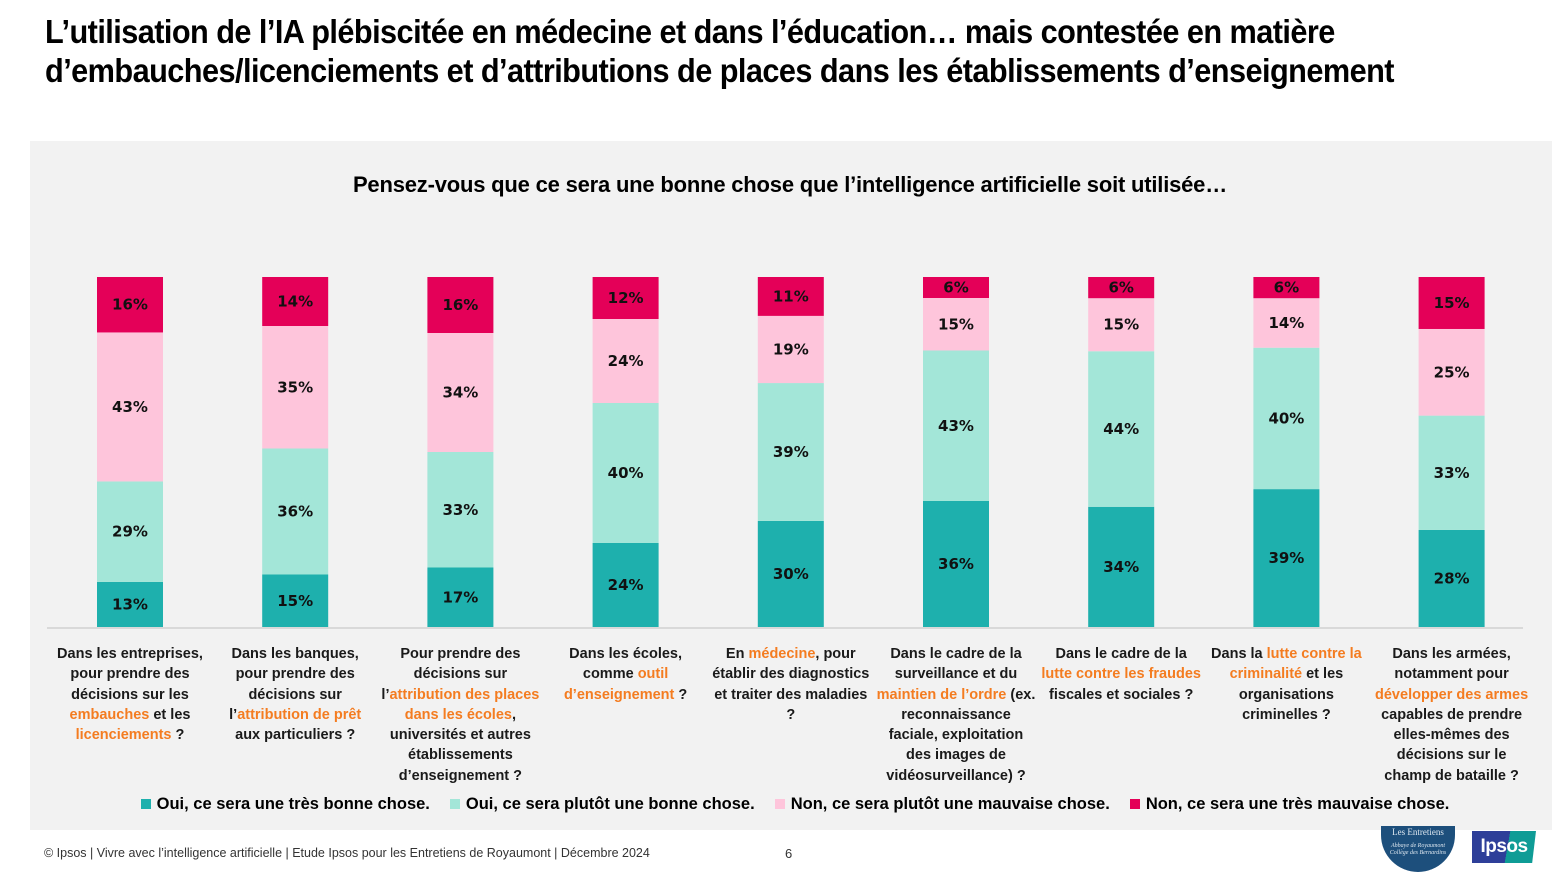 The width and height of the screenshot is (1568, 872). Describe the element at coordinates (619, 684) in the screenshot. I see `highlighted-text: outil d’enseignement` at that location.